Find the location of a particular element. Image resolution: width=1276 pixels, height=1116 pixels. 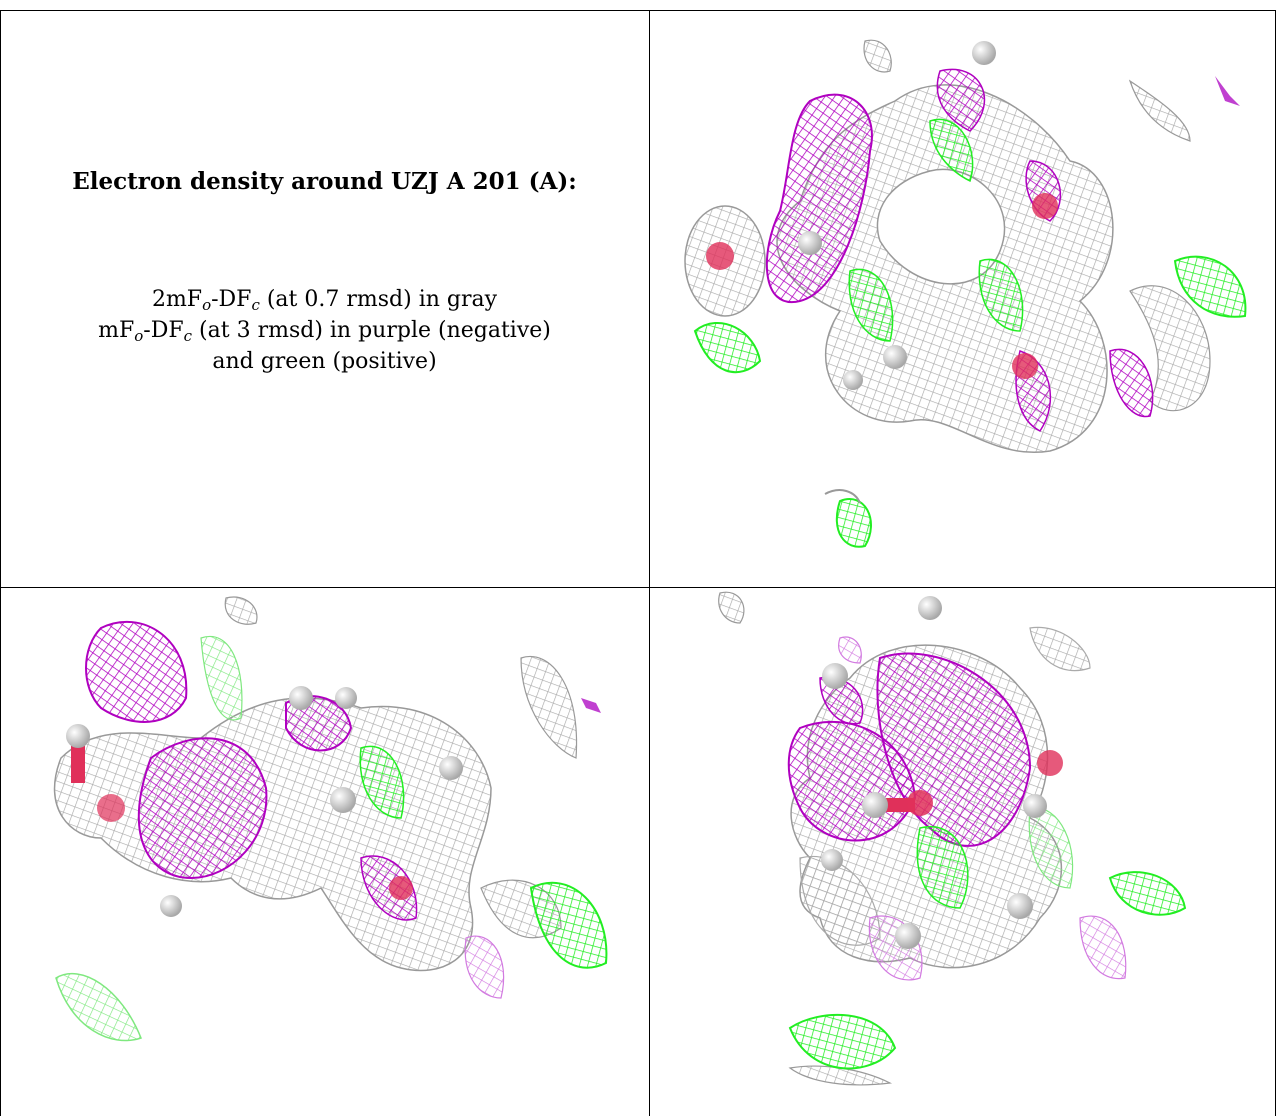

frame-left is located at coordinates (0, 563).